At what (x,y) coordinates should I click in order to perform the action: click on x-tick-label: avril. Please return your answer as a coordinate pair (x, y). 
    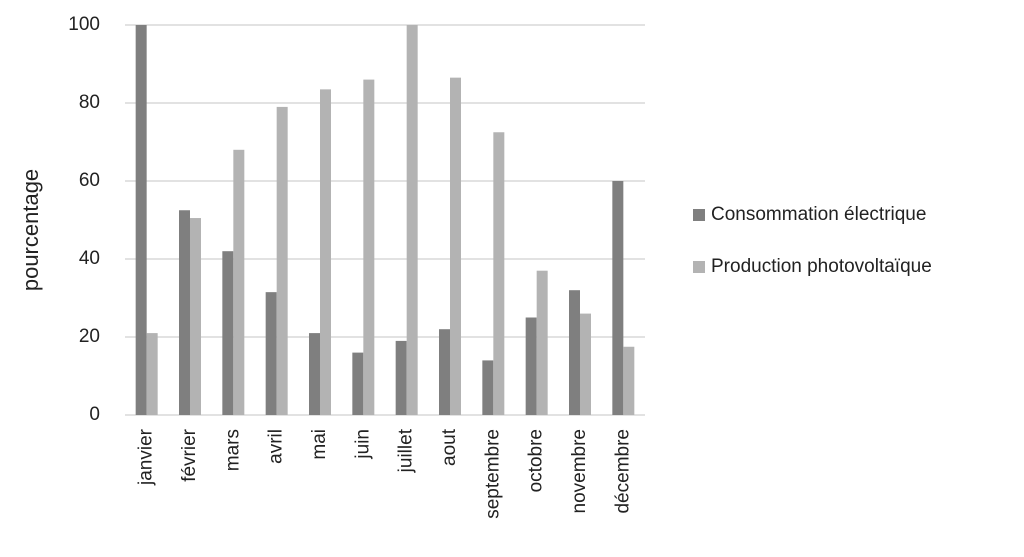
    Looking at the image, I should click on (276, 446).